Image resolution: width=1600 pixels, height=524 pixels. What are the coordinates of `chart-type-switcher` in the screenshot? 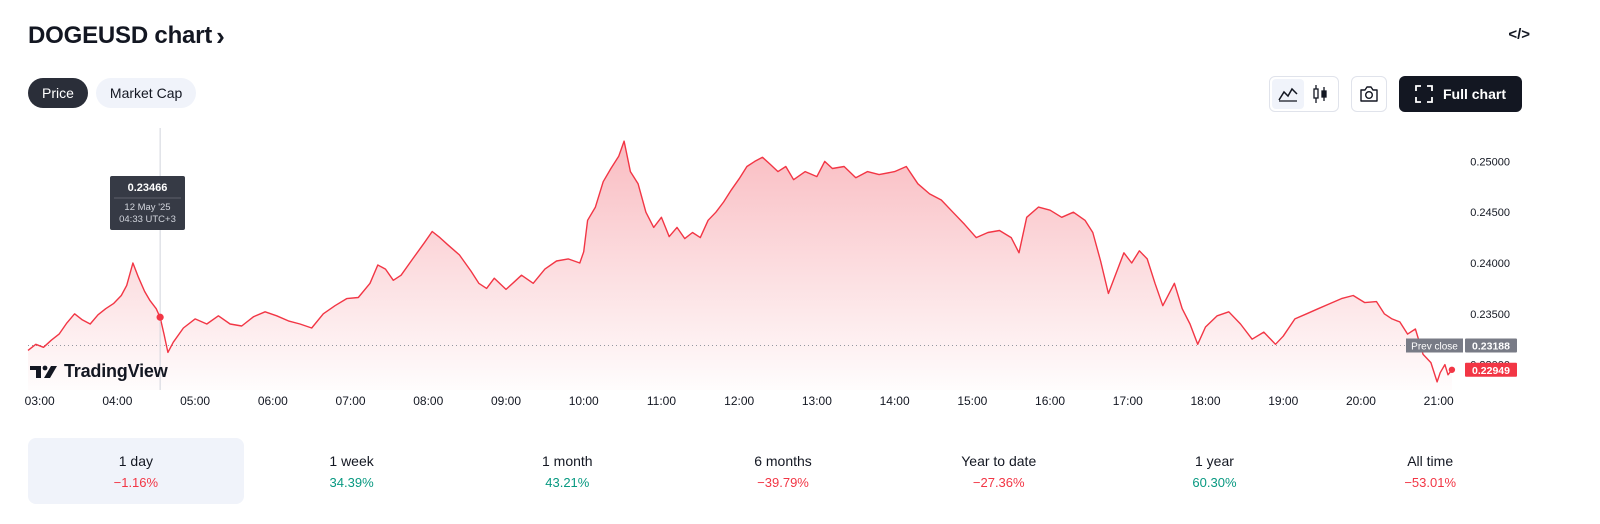 It's located at (1303, 94).